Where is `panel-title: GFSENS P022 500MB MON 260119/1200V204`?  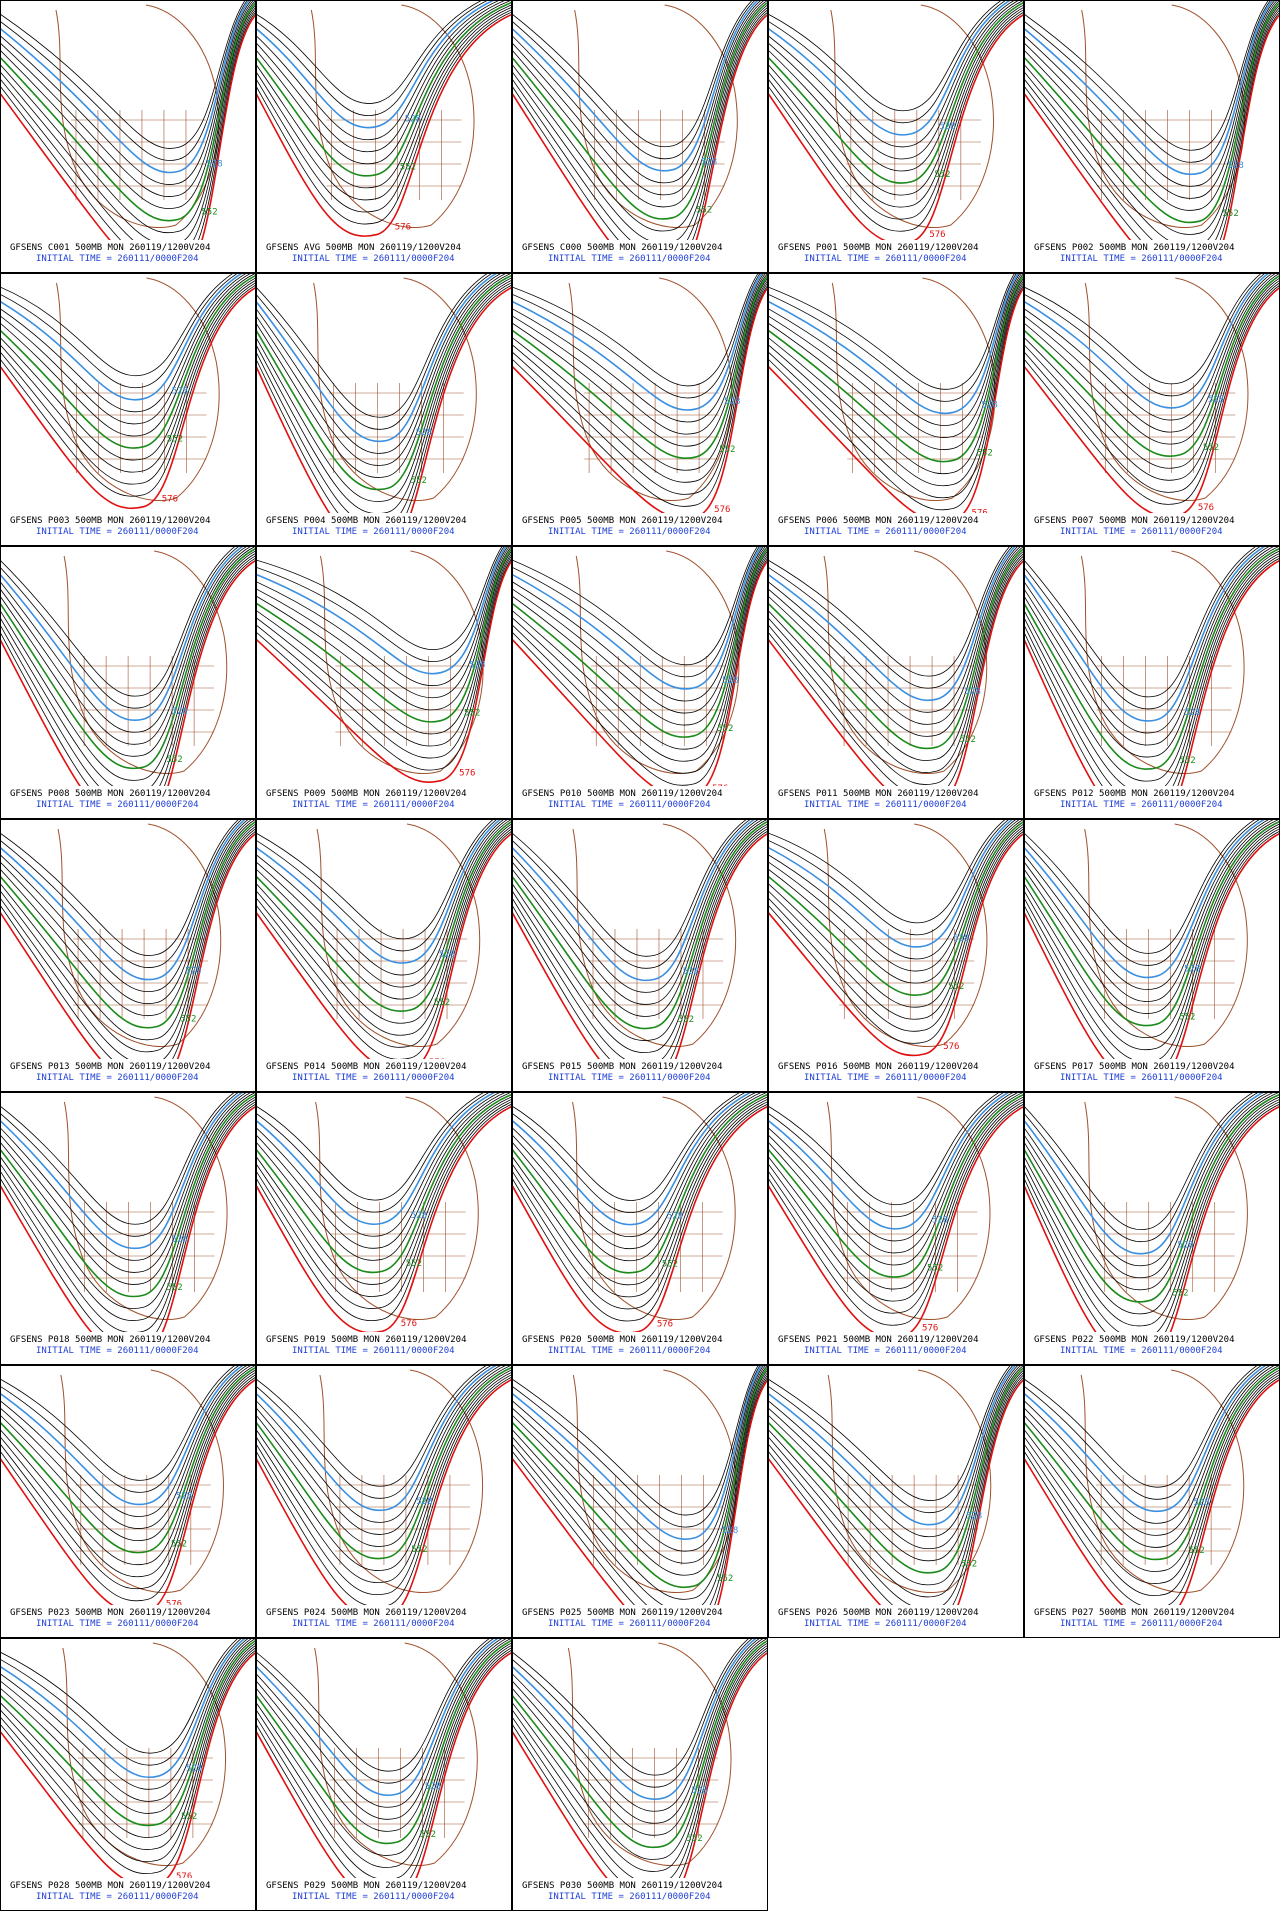
panel-title: GFSENS P022 500MB MON 260119/1200V204 is located at coordinates (1134, 1340).